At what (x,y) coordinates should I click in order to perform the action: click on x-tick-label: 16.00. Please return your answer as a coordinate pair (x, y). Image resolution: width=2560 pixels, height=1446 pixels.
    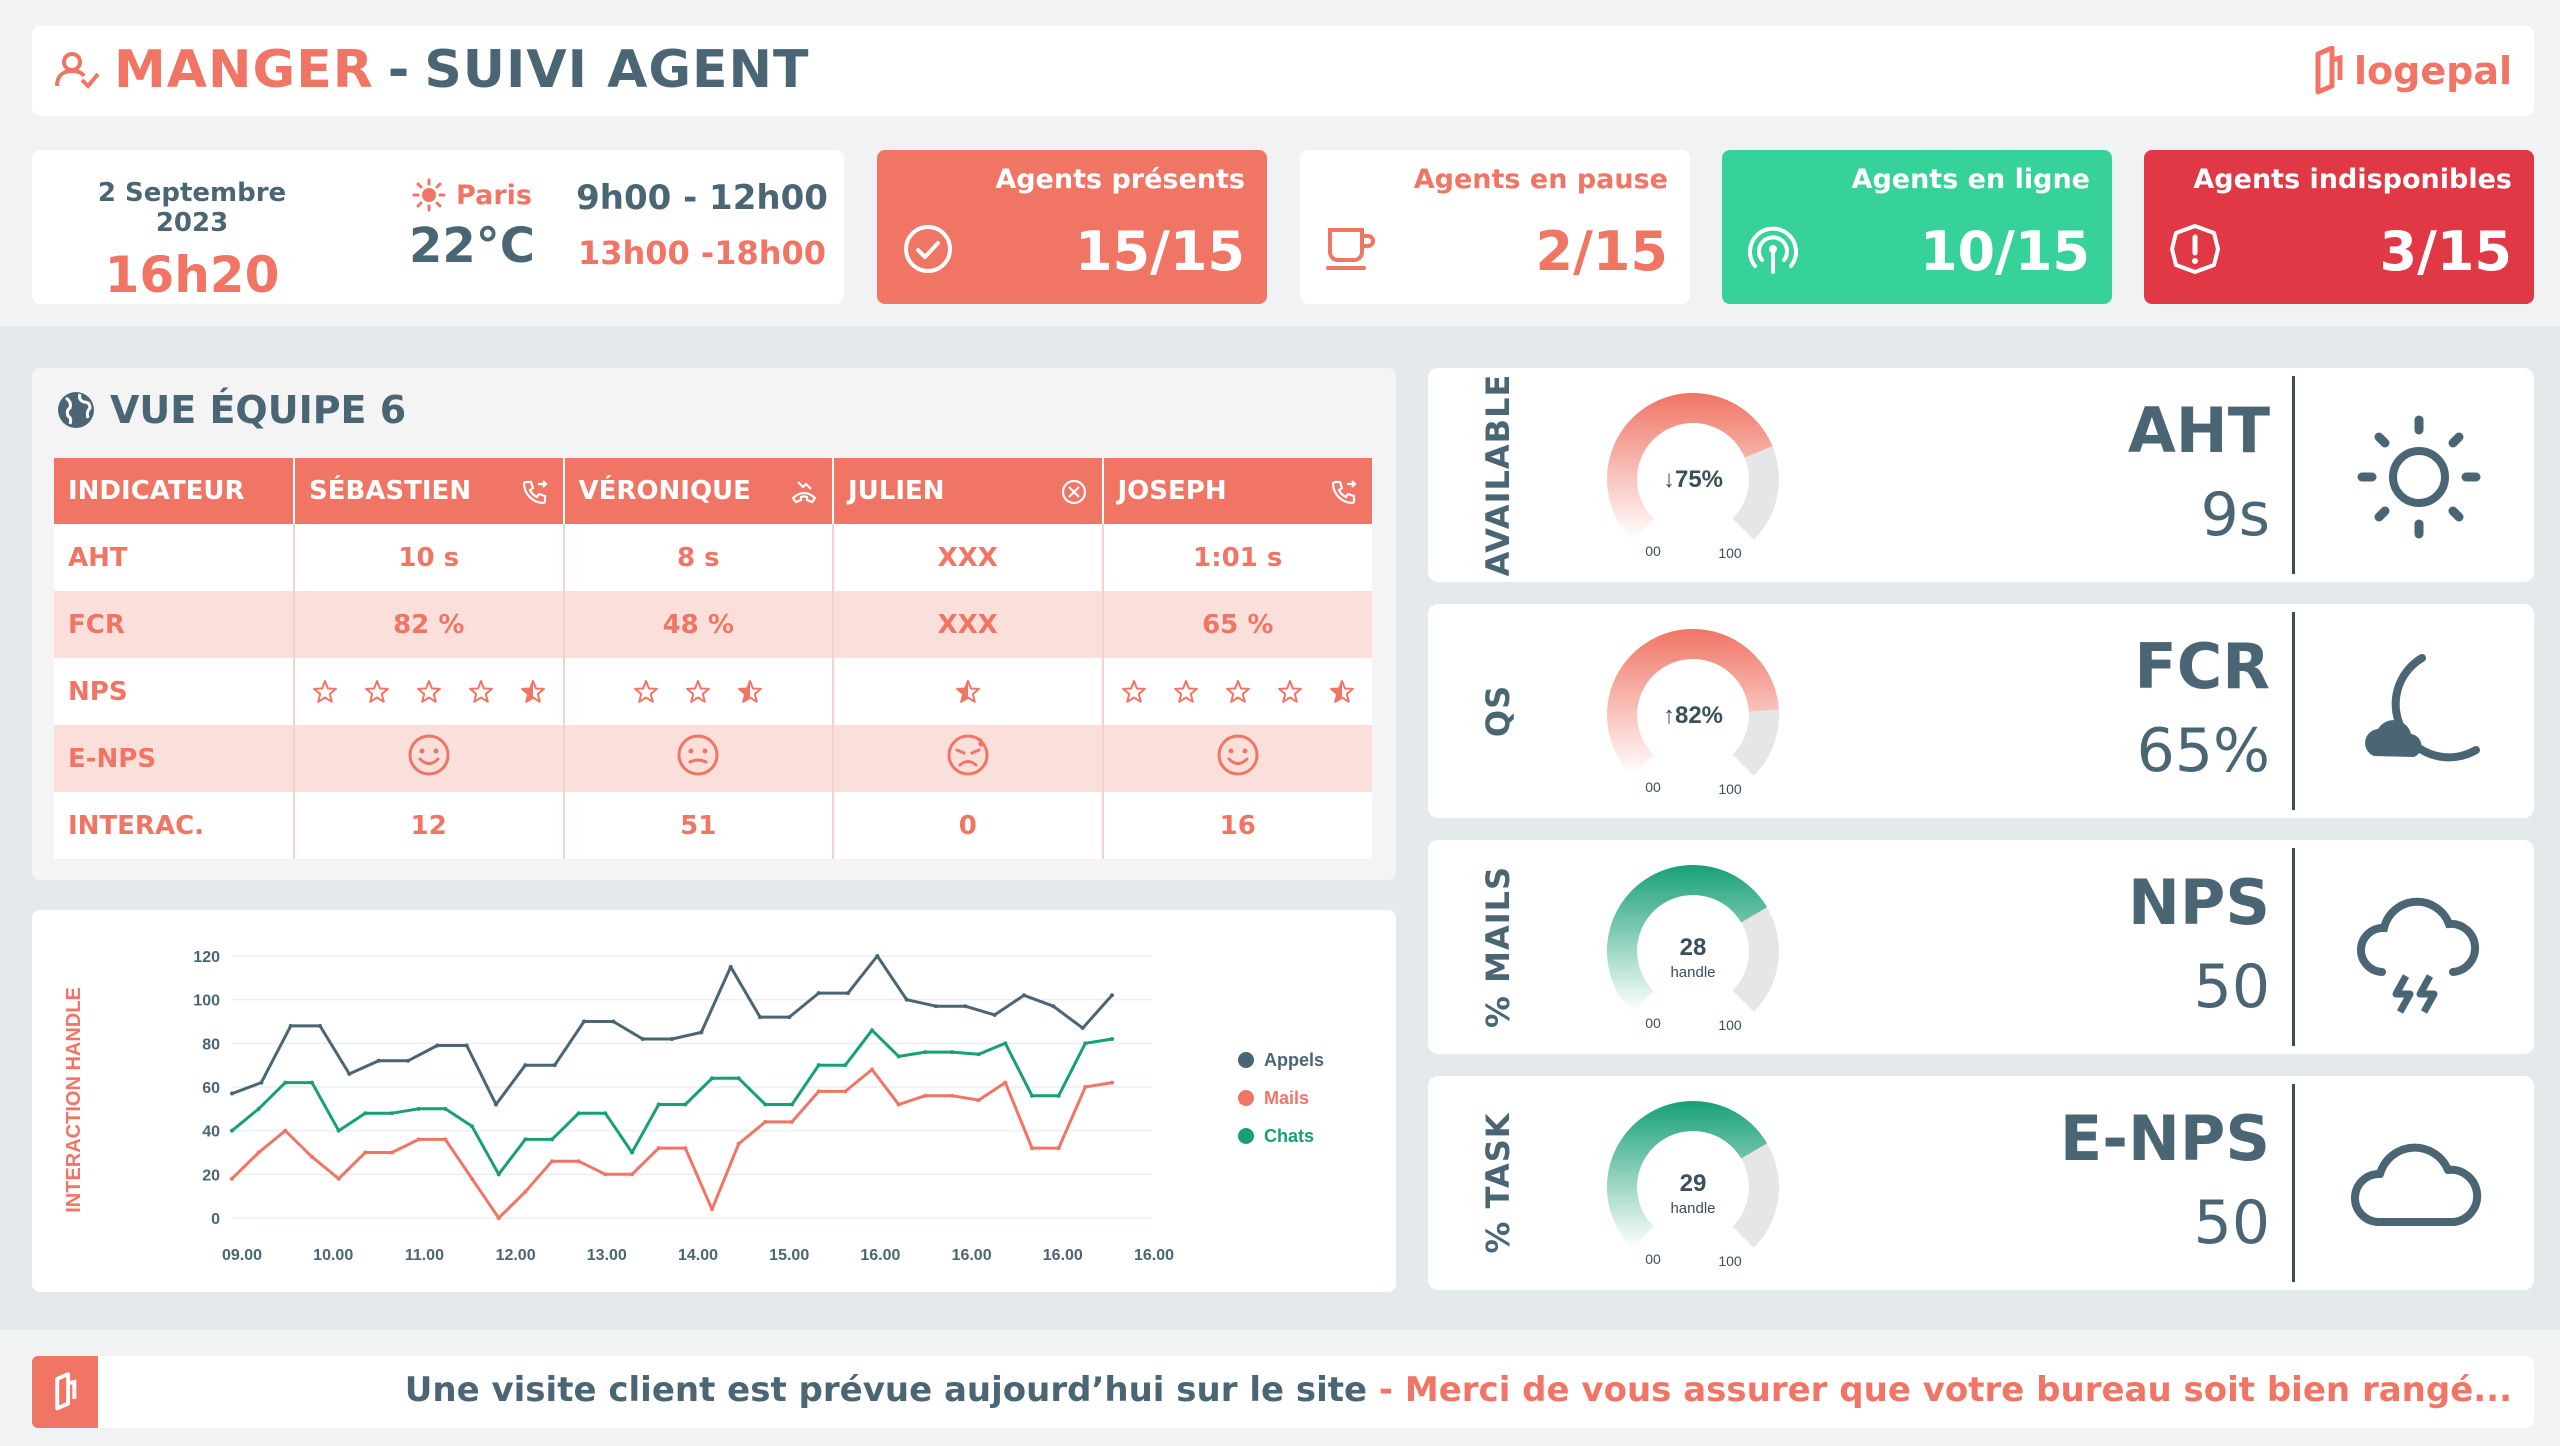
    Looking at the image, I should click on (972, 1255).